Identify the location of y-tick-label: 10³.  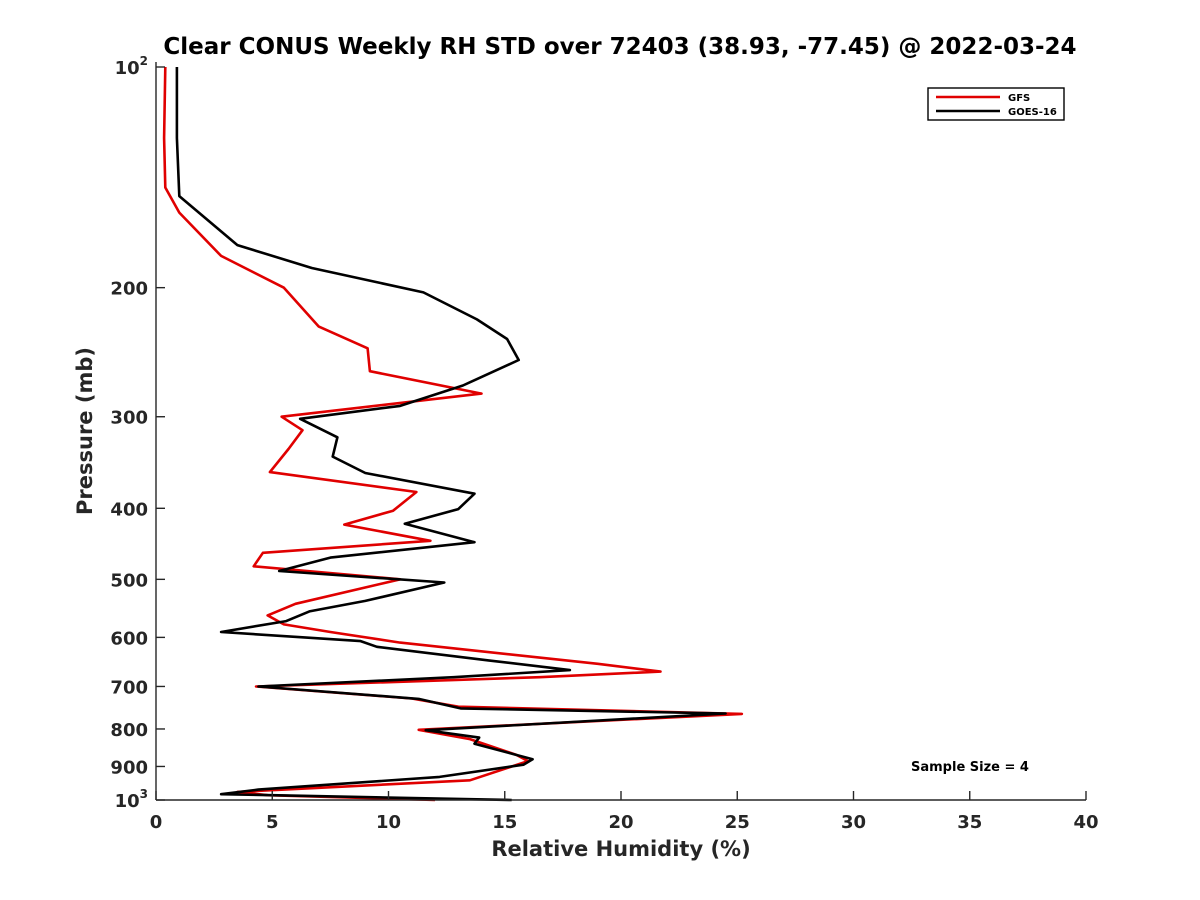
(131, 799).